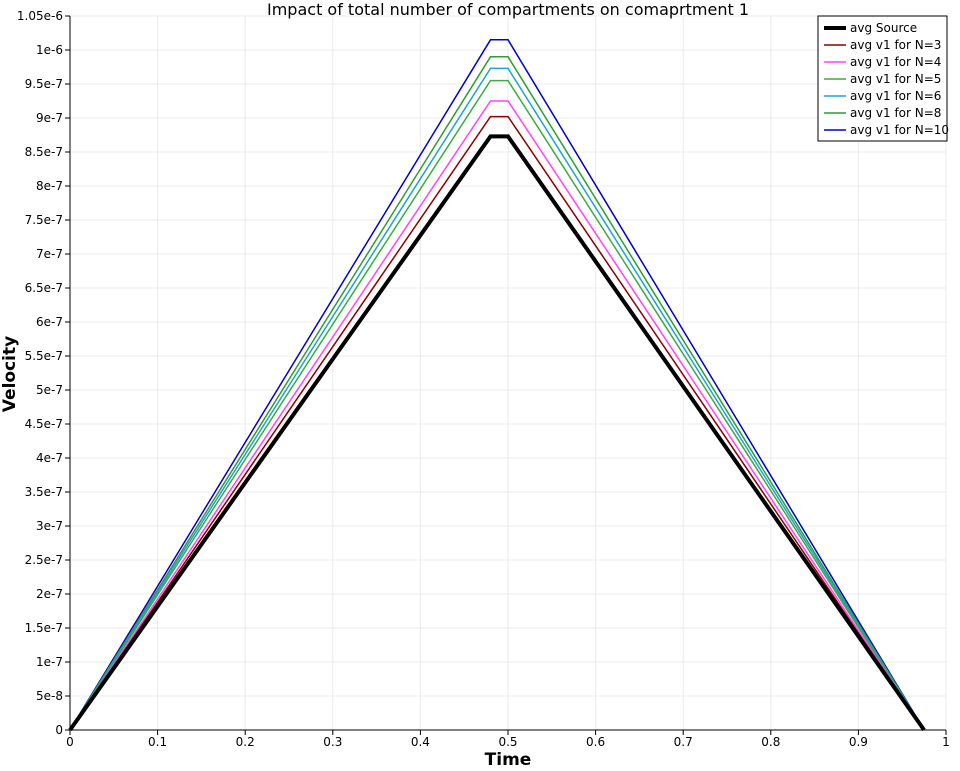  Describe the element at coordinates (44, 356) in the screenshot. I see `y-tick-label: 5.5e-7` at that location.